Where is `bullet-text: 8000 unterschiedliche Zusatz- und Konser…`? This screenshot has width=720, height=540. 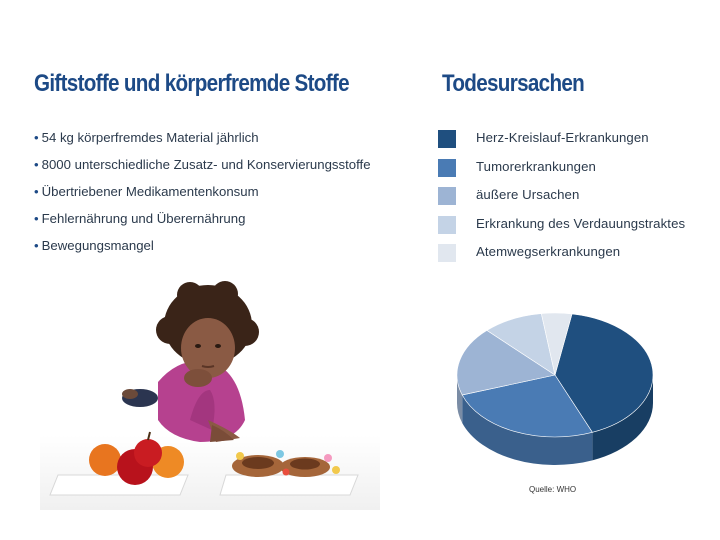
bullet-text: 8000 unterschiedliche Zusatz- und Konser… is located at coordinates (206, 164).